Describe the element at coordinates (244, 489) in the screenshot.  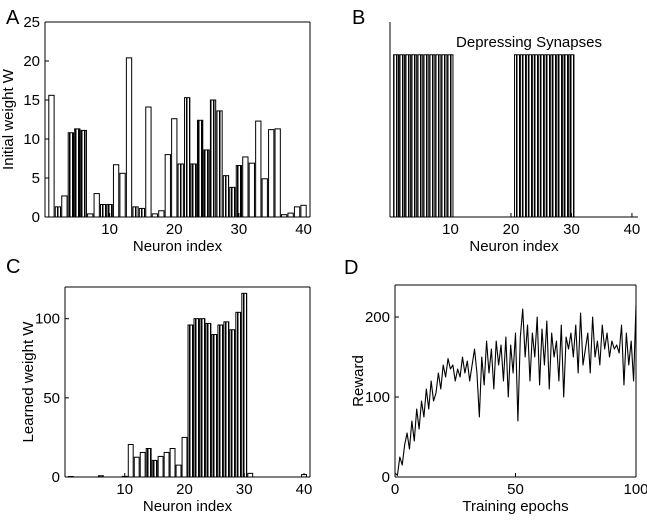
I see `panel-c-x-tick-label: 30` at that location.